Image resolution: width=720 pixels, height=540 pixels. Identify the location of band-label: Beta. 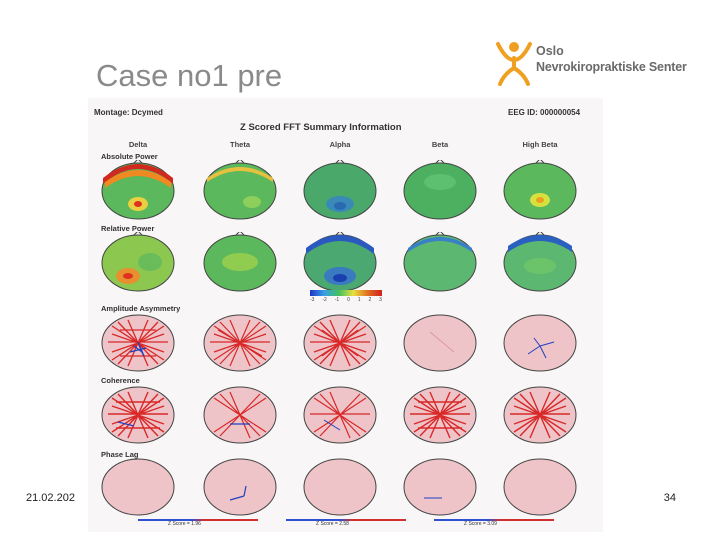
(440, 144).